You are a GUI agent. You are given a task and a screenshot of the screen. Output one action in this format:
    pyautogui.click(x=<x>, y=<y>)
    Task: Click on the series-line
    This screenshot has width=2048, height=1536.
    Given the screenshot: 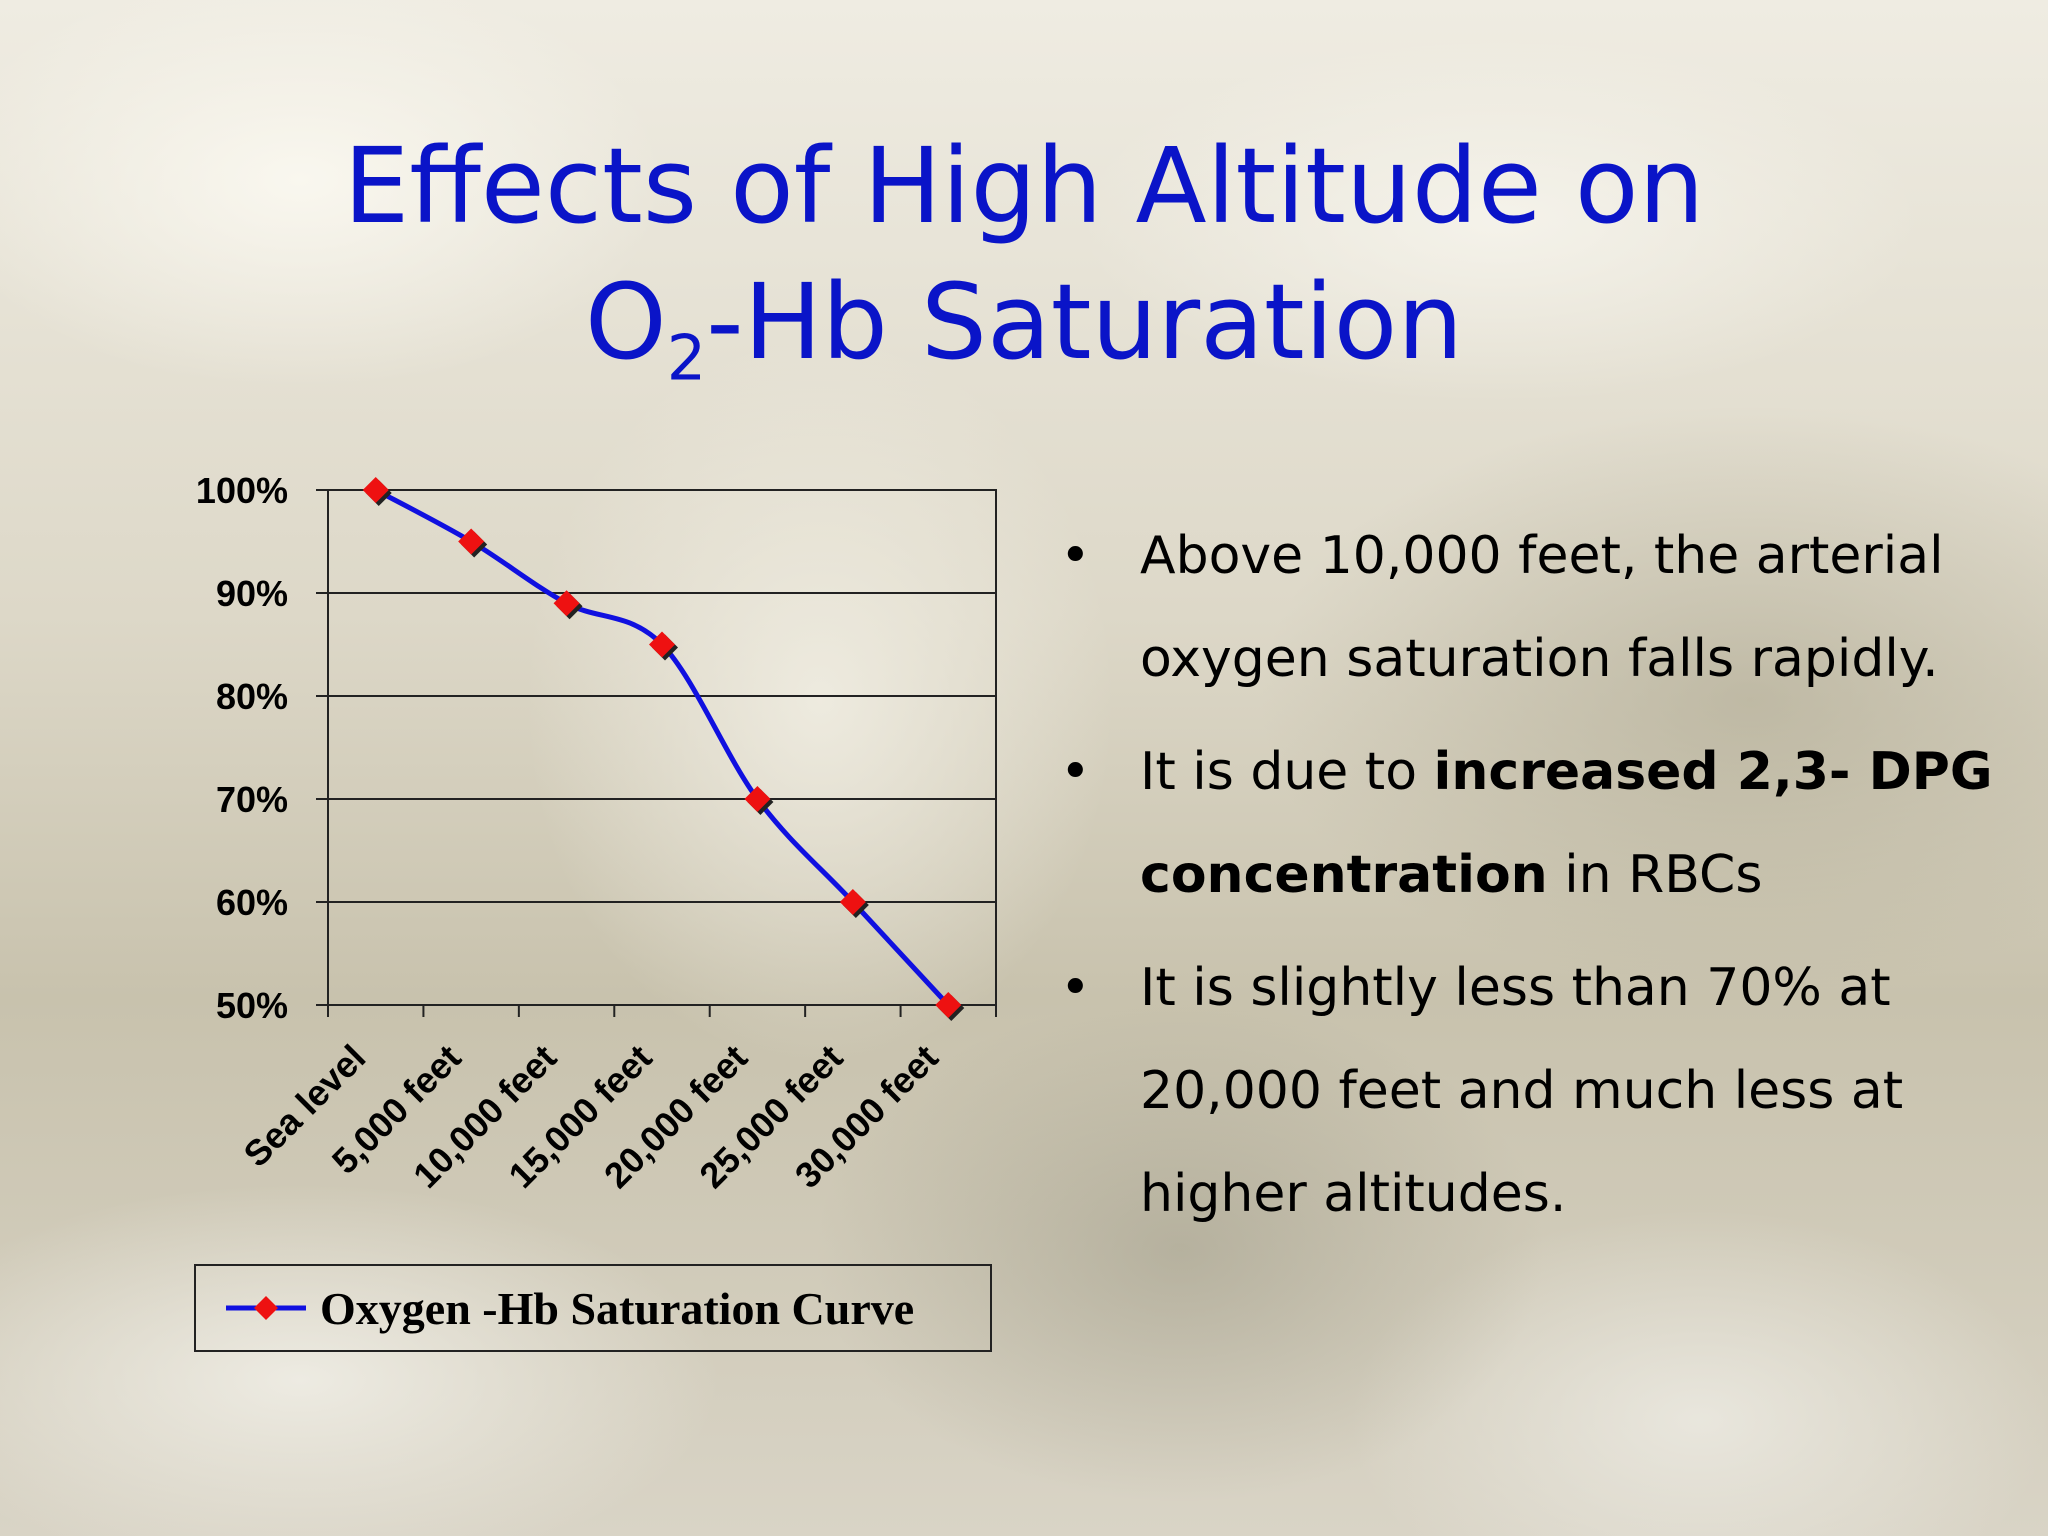 What is the action you would take?
    pyautogui.click(x=662, y=747)
    